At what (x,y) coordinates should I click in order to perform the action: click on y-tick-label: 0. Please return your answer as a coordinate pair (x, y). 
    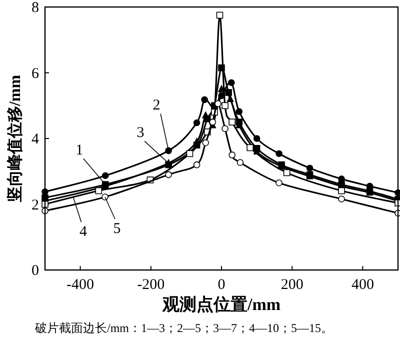
    Looking at the image, I should click on (35, 271).